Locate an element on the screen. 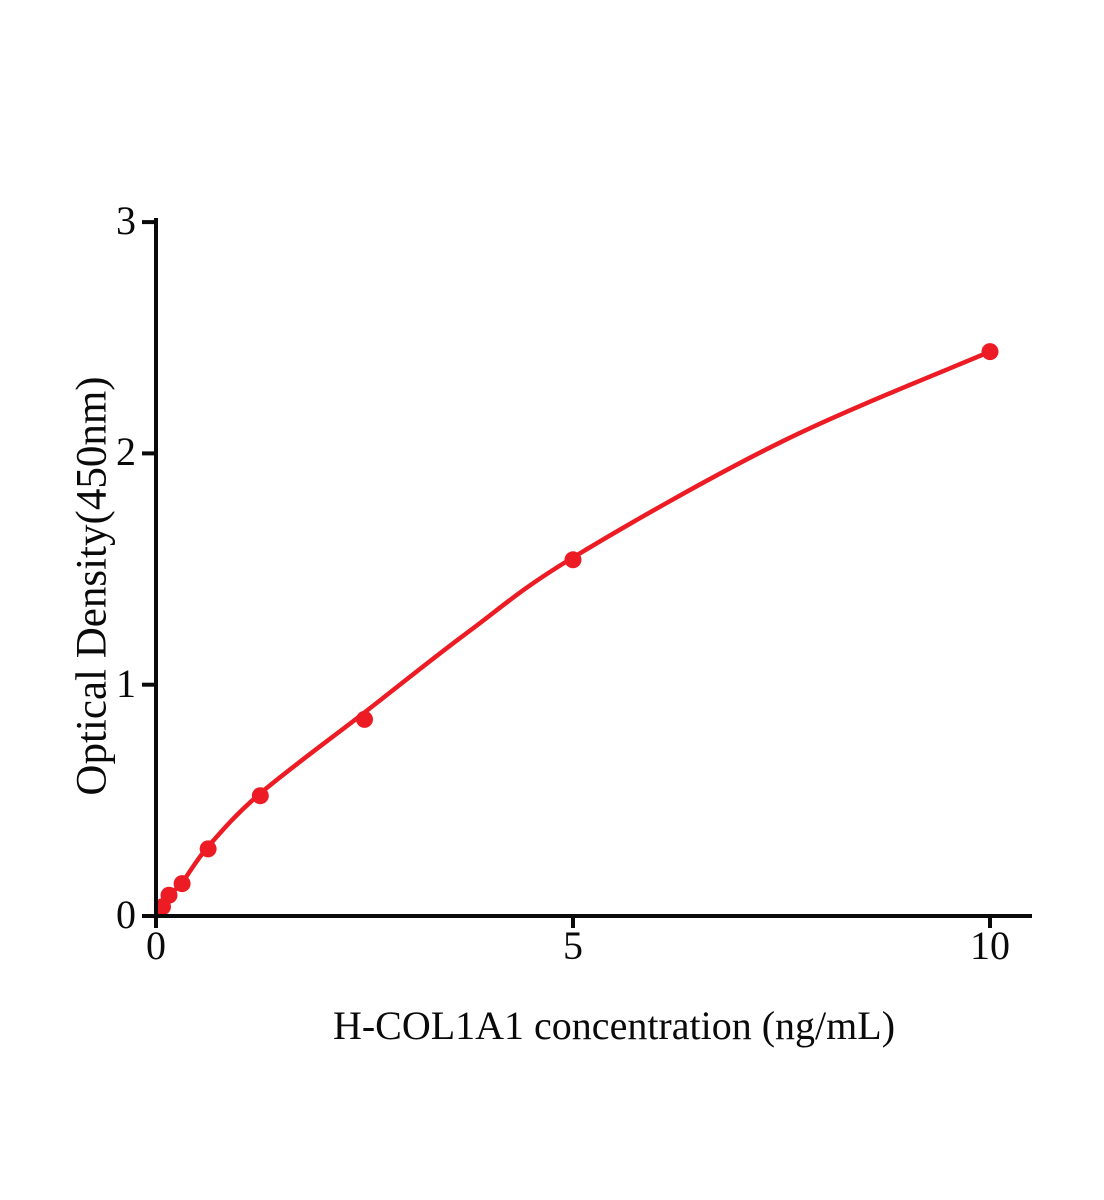 The width and height of the screenshot is (1104, 1200). x-axis-ticks is located at coordinates (573, 921).